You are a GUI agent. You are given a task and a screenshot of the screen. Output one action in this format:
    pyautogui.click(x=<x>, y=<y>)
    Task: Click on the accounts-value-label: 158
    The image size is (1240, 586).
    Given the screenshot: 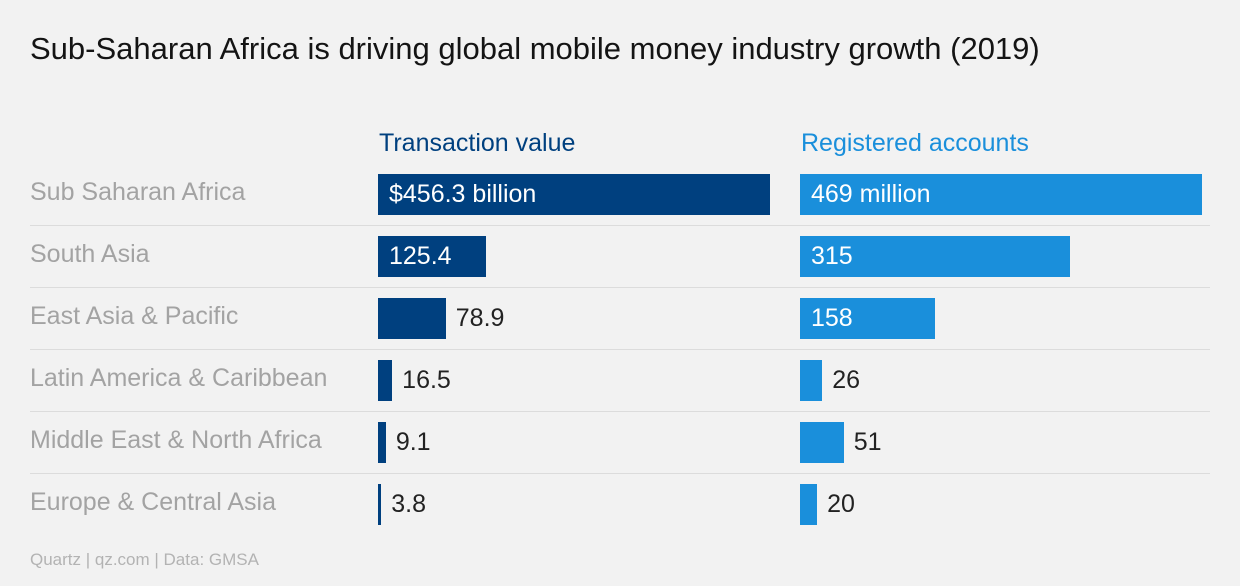 What is the action you would take?
    pyautogui.click(x=832, y=318)
    